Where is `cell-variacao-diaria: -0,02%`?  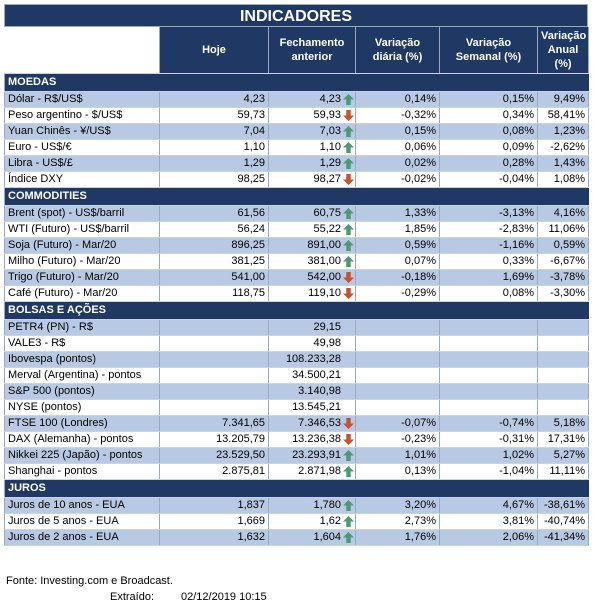
cell-variacao-diaria: -0,02% is located at coordinates (397, 179).